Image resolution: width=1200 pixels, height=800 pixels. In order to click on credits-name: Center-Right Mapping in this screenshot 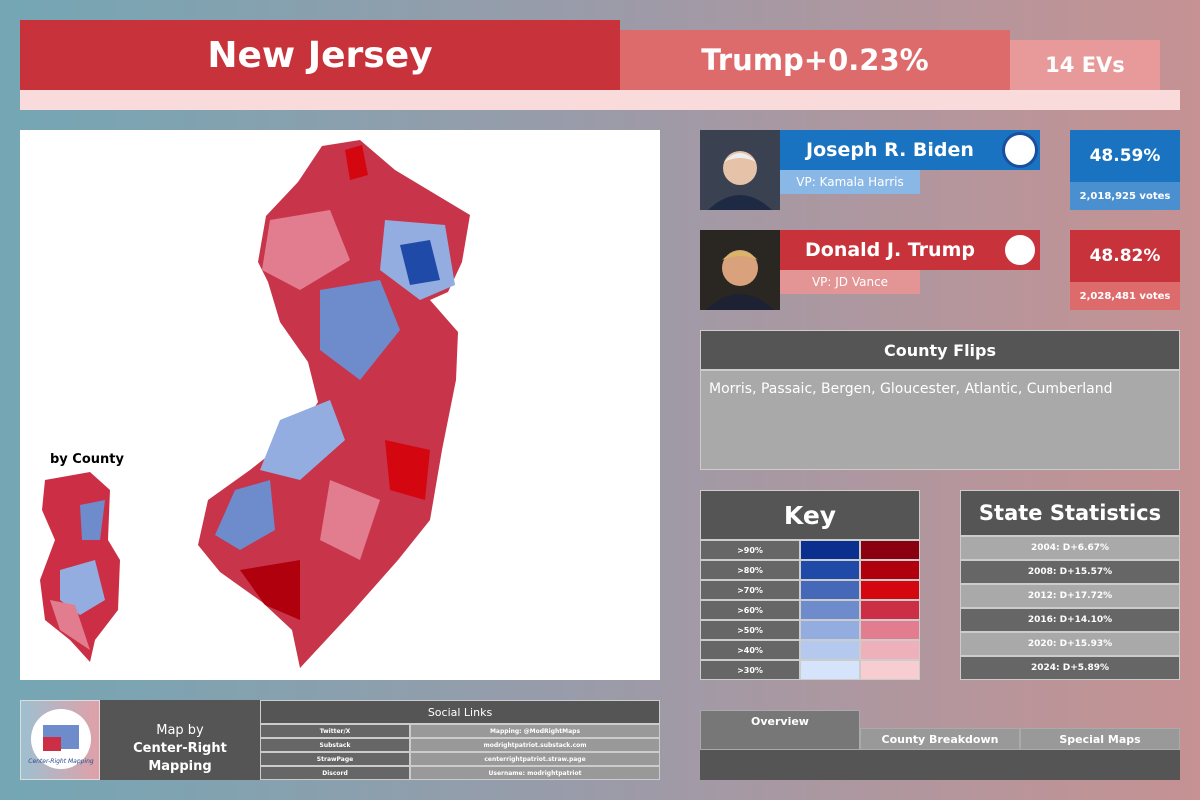, I will do `click(180, 757)`.